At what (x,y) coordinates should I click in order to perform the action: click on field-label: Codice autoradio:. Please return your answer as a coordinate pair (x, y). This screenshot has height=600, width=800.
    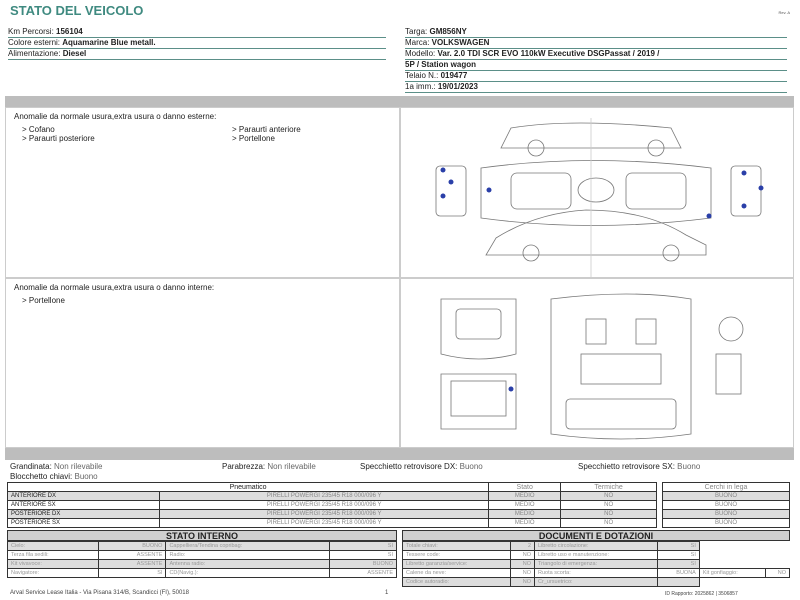
    Looking at the image, I should click on (456, 582).